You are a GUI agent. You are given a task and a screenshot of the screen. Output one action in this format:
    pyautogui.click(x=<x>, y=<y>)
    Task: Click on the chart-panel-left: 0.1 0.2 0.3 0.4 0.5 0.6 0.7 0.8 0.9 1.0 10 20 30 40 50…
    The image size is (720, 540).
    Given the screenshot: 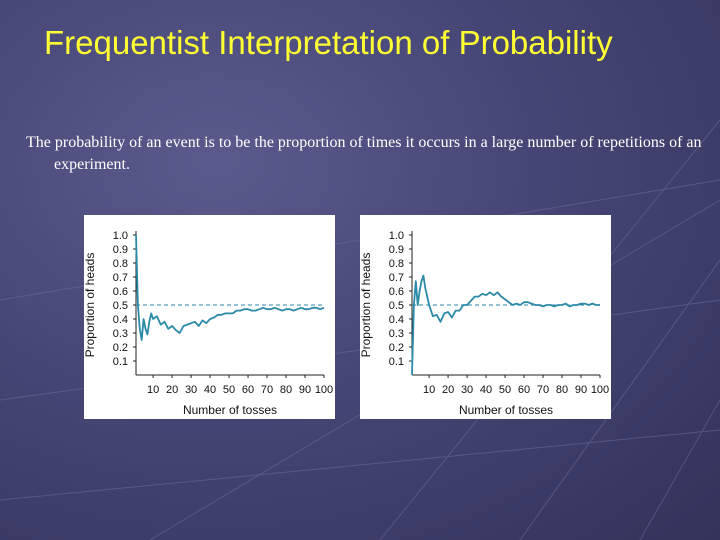 What is the action you would take?
    pyautogui.click(x=209, y=317)
    